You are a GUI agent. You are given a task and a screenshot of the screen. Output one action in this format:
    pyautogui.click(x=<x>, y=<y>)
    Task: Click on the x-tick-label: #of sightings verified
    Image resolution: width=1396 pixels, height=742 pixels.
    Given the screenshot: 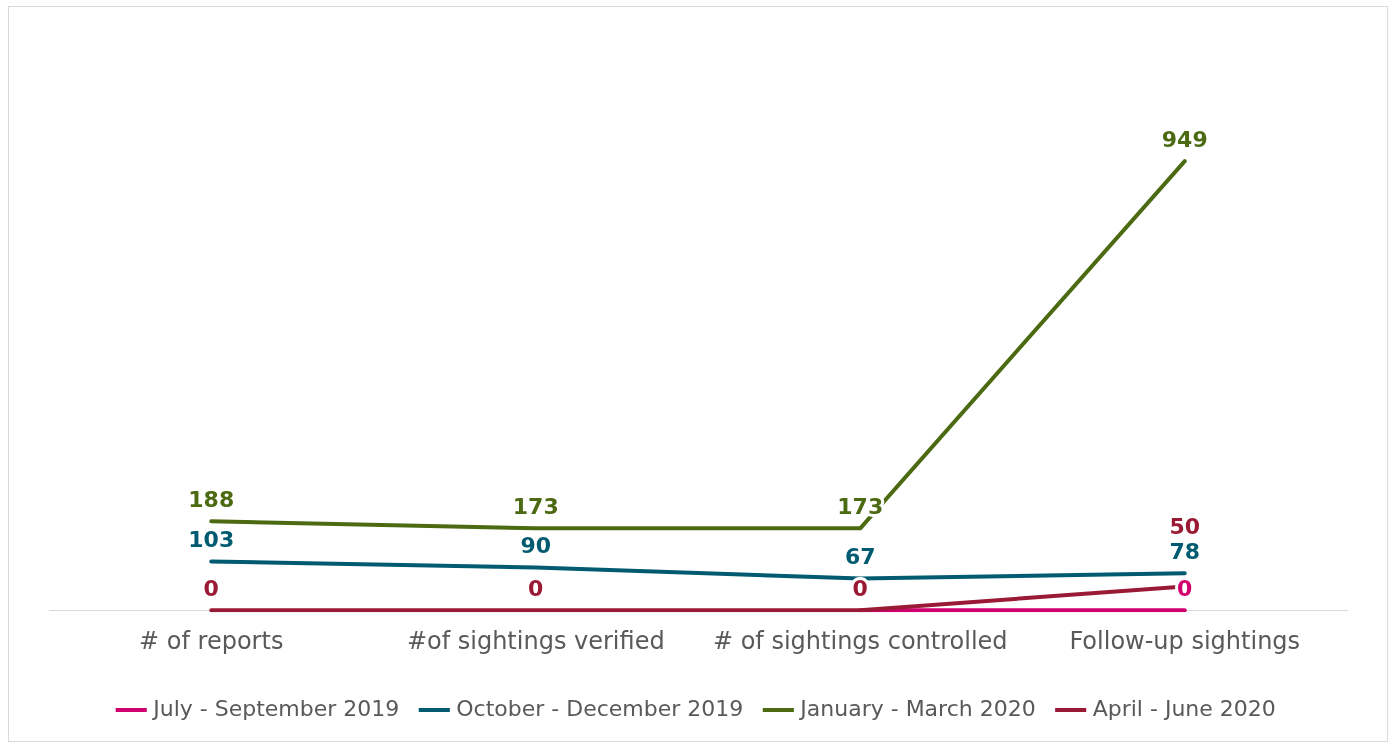 What is the action you would take?
    pyautogui.click(x=535, y=640)
    